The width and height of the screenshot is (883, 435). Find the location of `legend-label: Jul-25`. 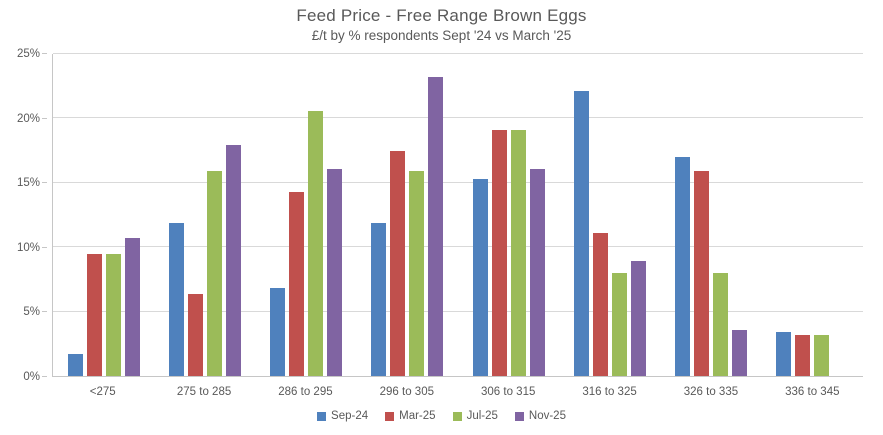

legend-label: Jul-25 is located at coordinates (482, 416).